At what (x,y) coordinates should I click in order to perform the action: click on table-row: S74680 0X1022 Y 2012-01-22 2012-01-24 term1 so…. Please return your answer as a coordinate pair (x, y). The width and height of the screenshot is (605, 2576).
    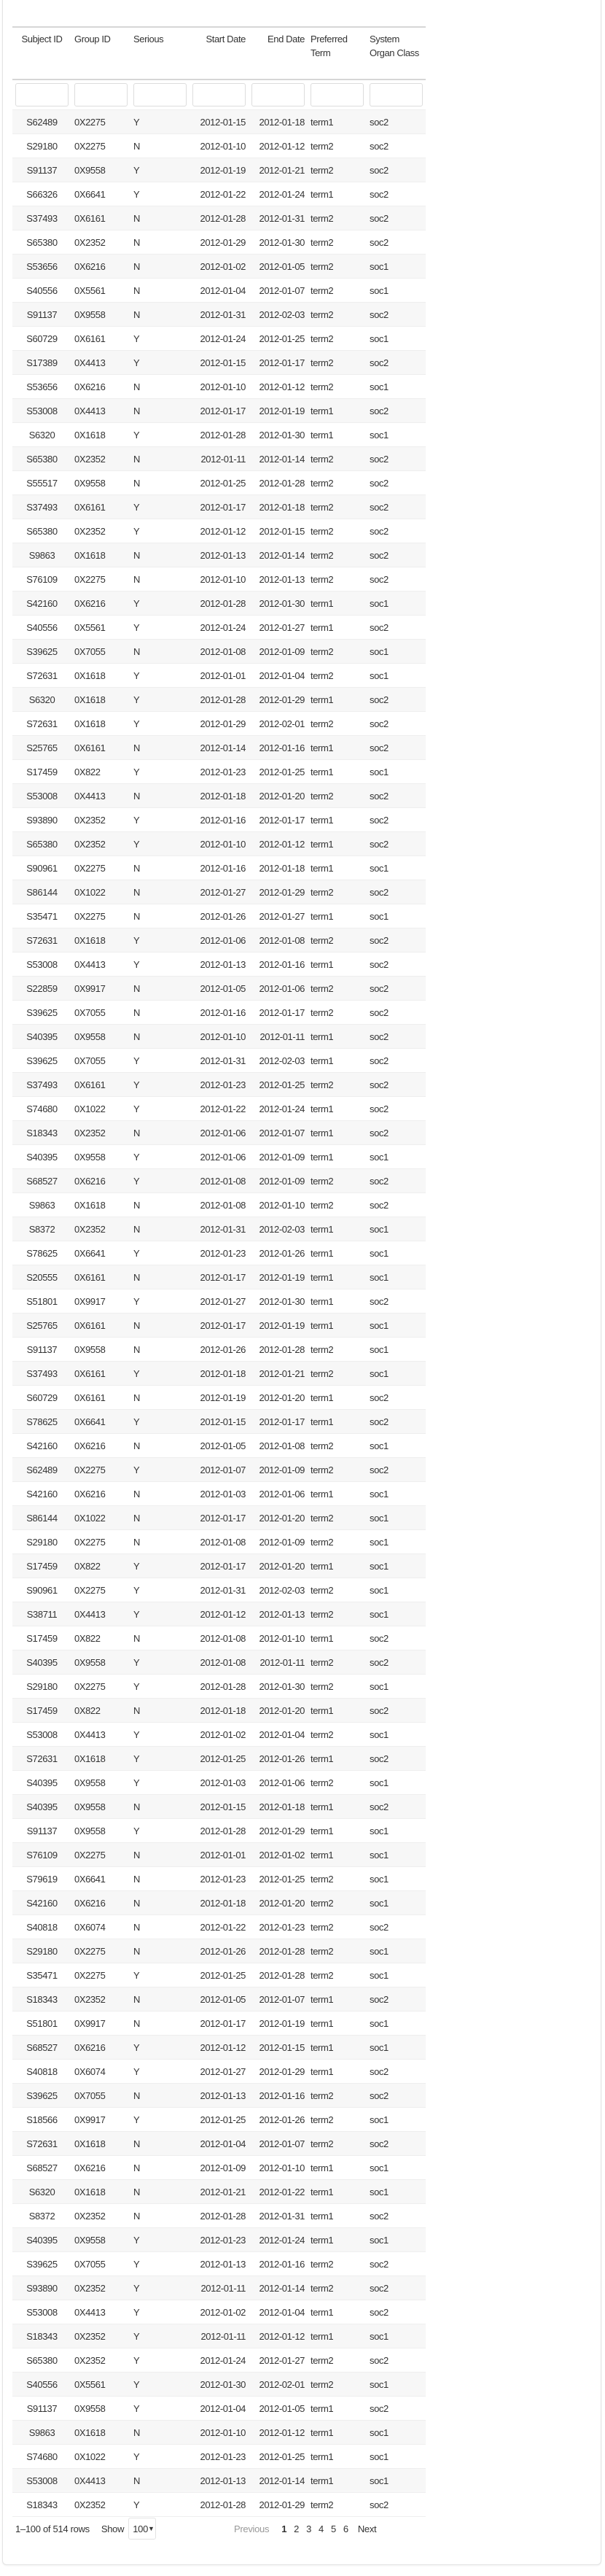
    Looking at the image, I should click on (219, 1108).